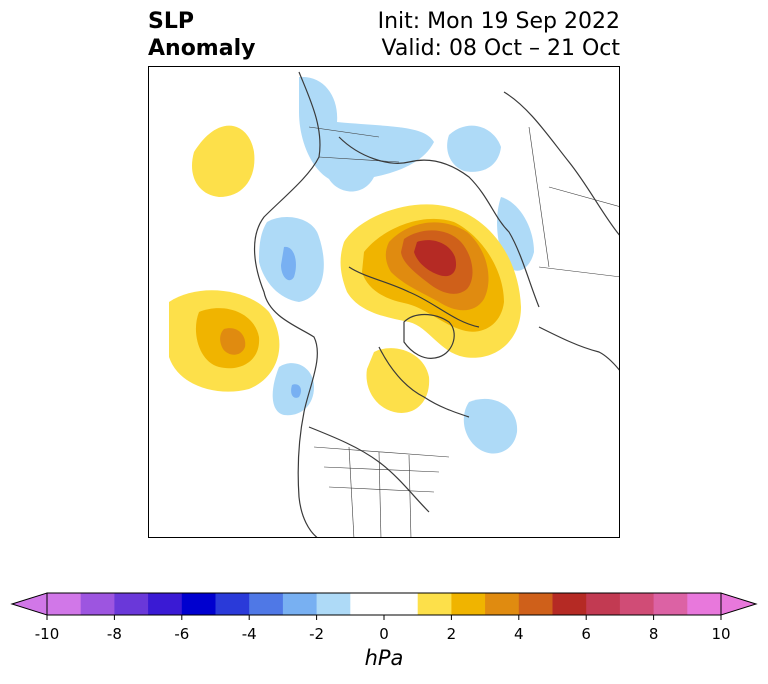 This screenshot has width=768, height=684. Describe the element at coordinates (384, 617) in the screenshot. I see `colorbar-ticks` at that location.